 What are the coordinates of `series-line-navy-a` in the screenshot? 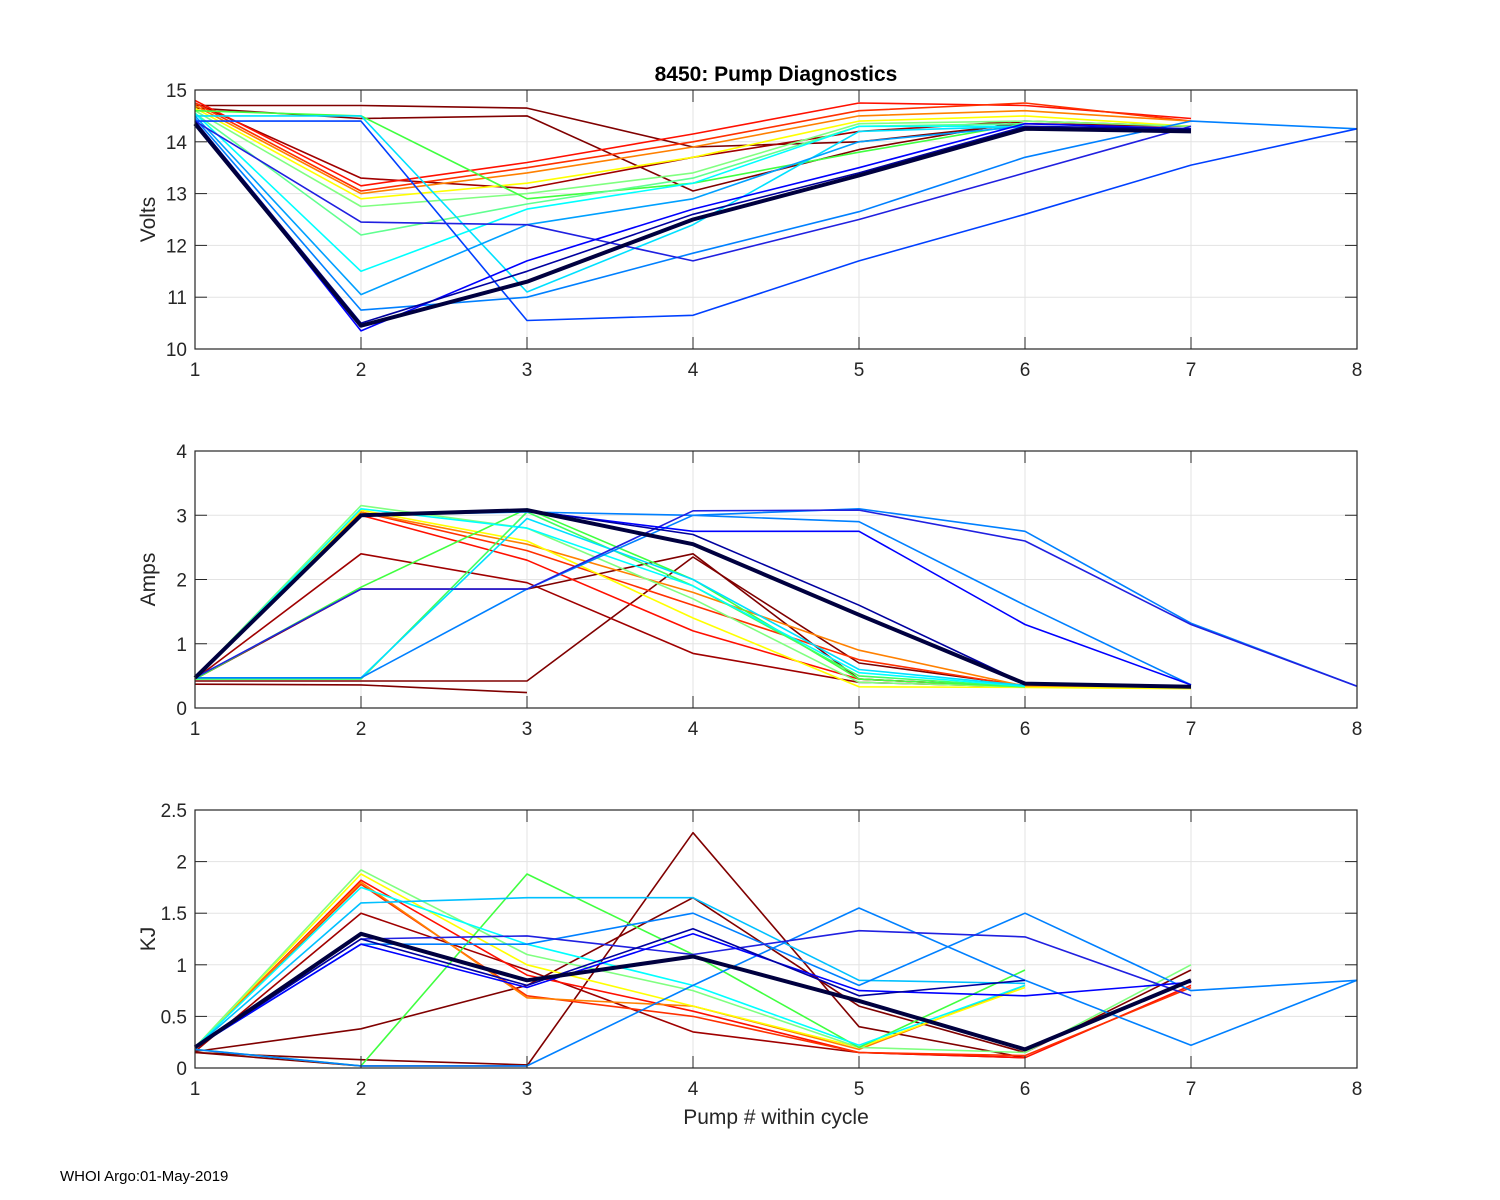 It's located at (610, 988).